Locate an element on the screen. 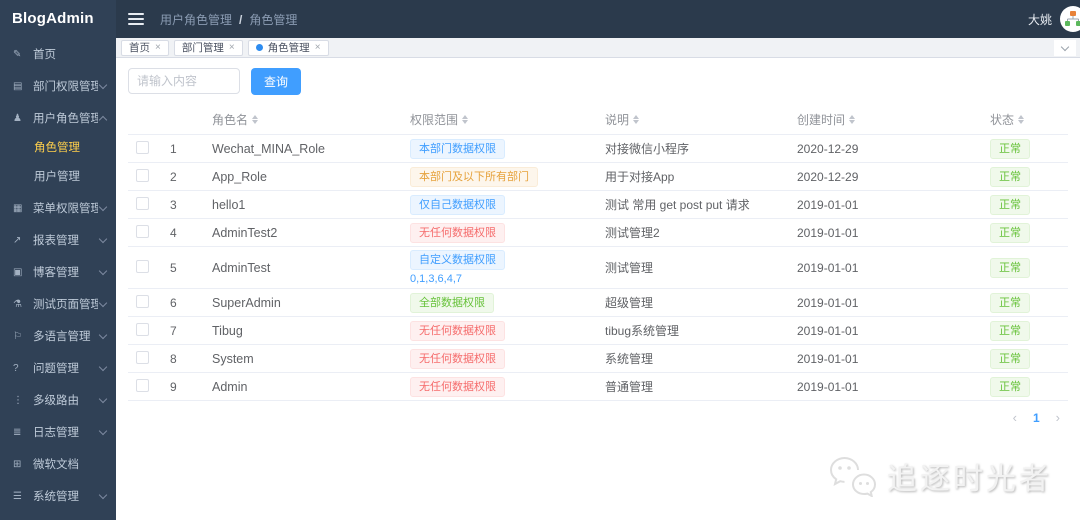 The height and width of the screenshot is (520, 1080). users-icon: ♟ is located at coordinates (17, 118).